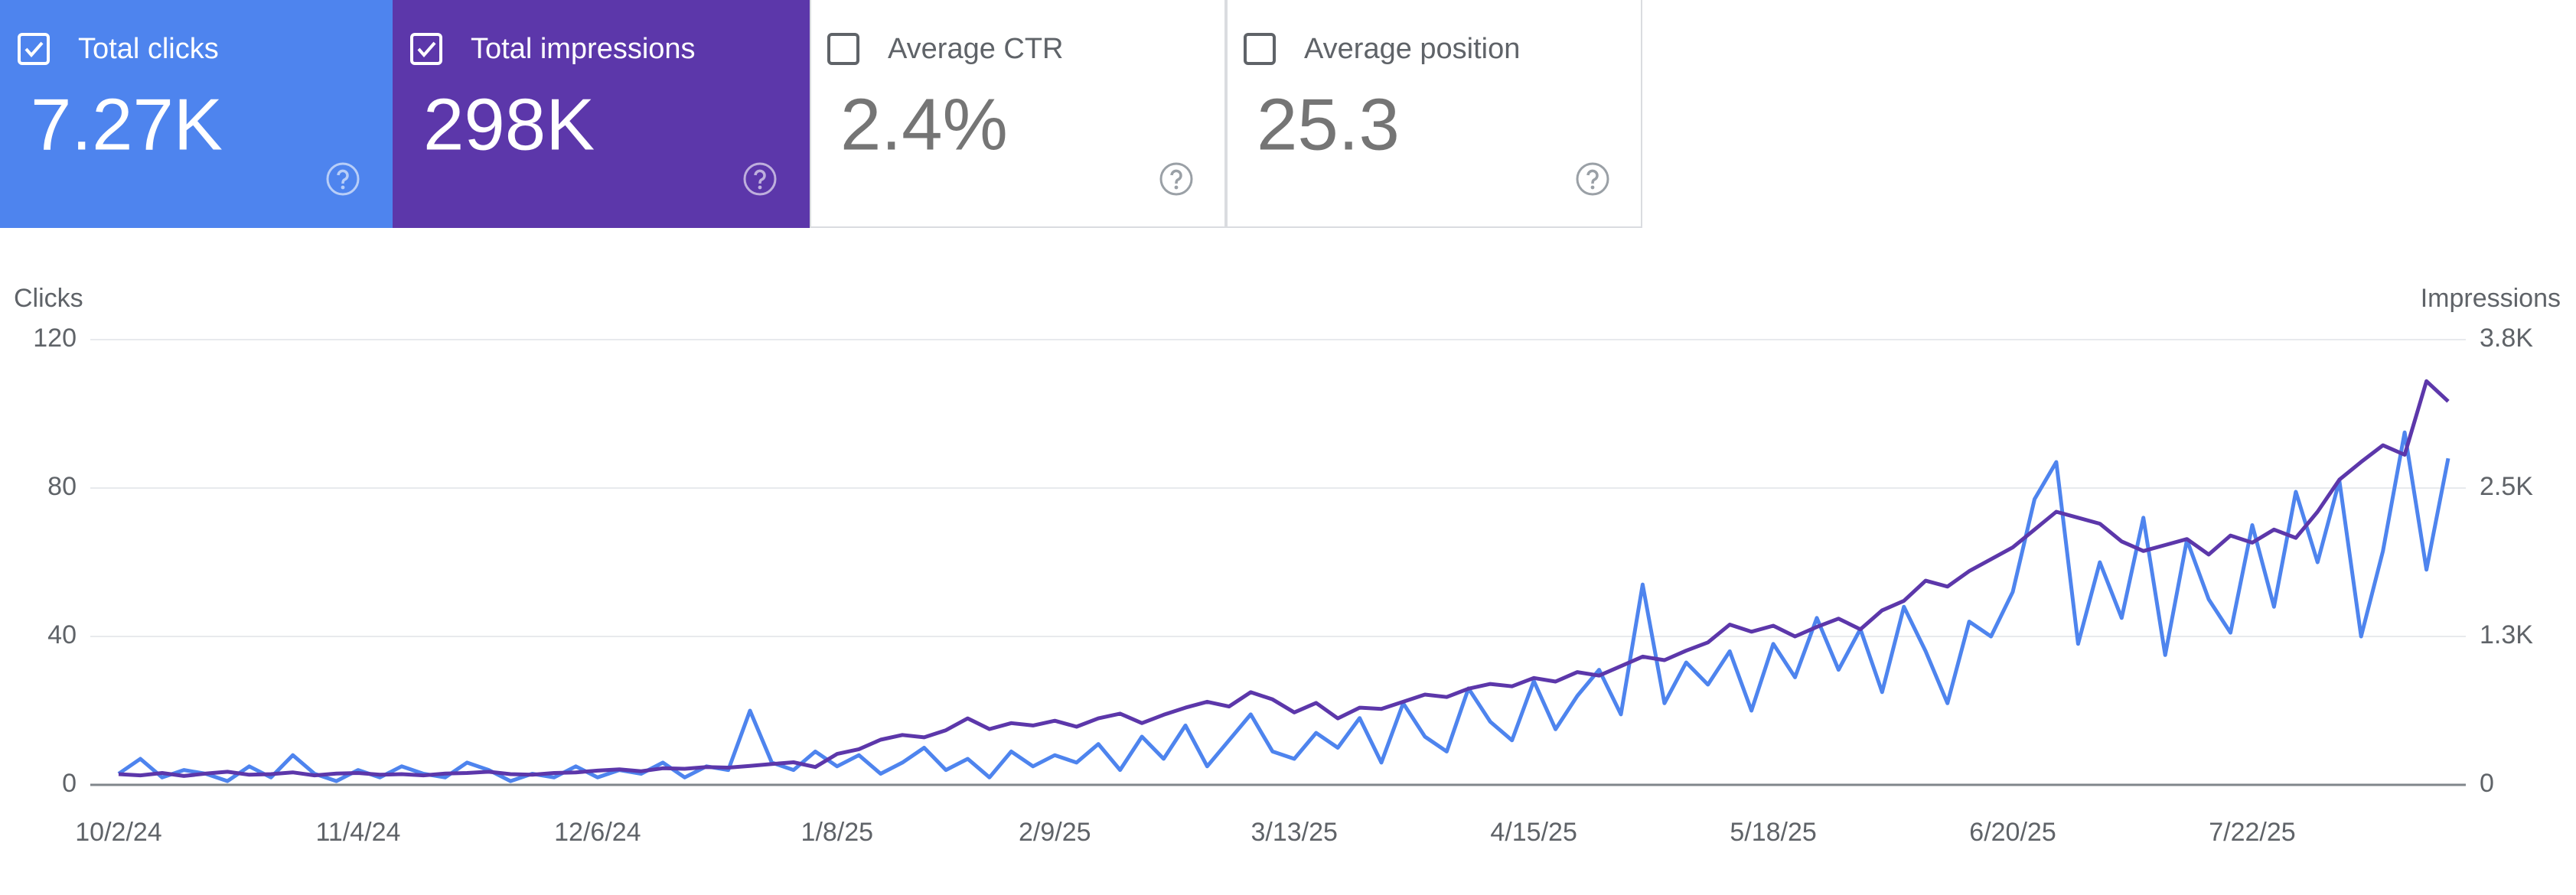 The height and width of the screenshot is (895, 2576). What do you see at coordinates (509, 124) in the screenshot?
I see `tile-value: 298K` at bounding box center [509, 124].